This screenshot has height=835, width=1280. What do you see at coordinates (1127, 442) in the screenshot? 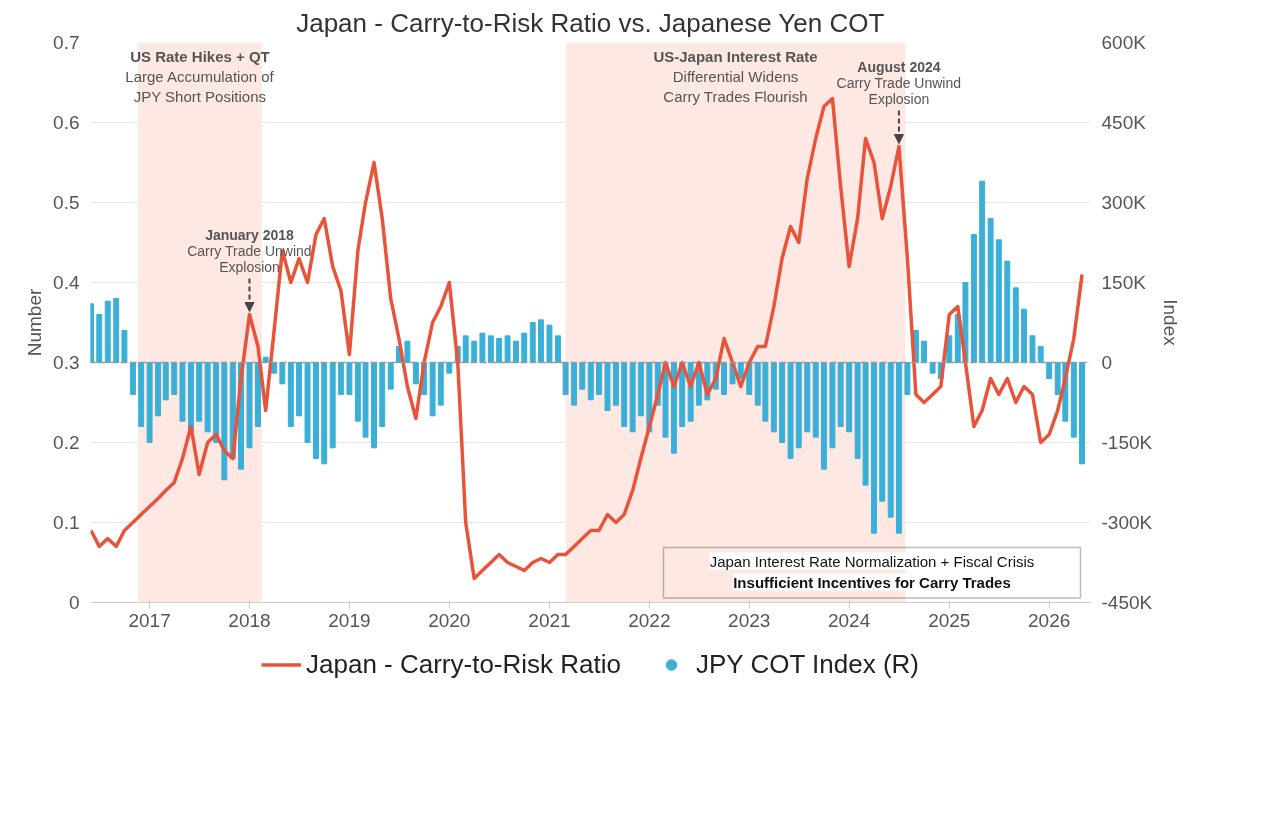
I see `y2-tick-label: -150K` at bounding box center [1127, 442].